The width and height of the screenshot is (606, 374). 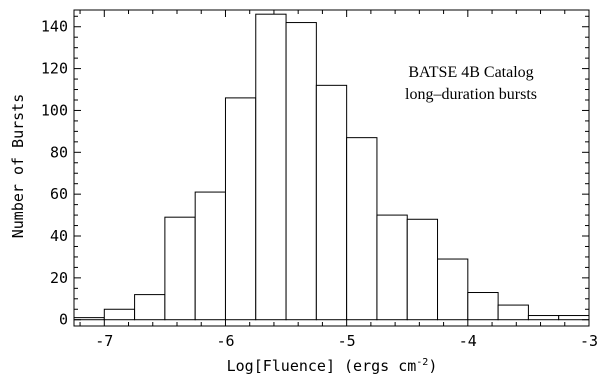 What do you see at coordinates (59, 236) in the screenshot?
I see `y-tick-label: 40` at bounding box center [59, 236].